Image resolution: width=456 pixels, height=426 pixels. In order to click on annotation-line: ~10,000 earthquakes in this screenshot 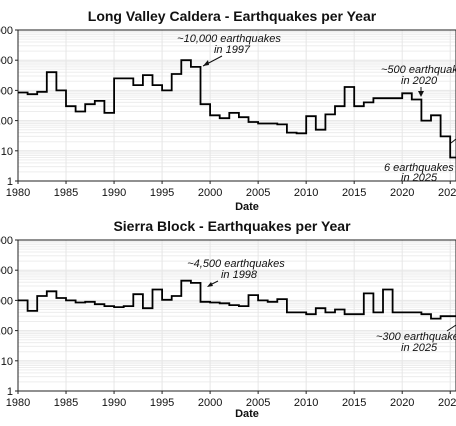, I will do `click(229, 39)`.